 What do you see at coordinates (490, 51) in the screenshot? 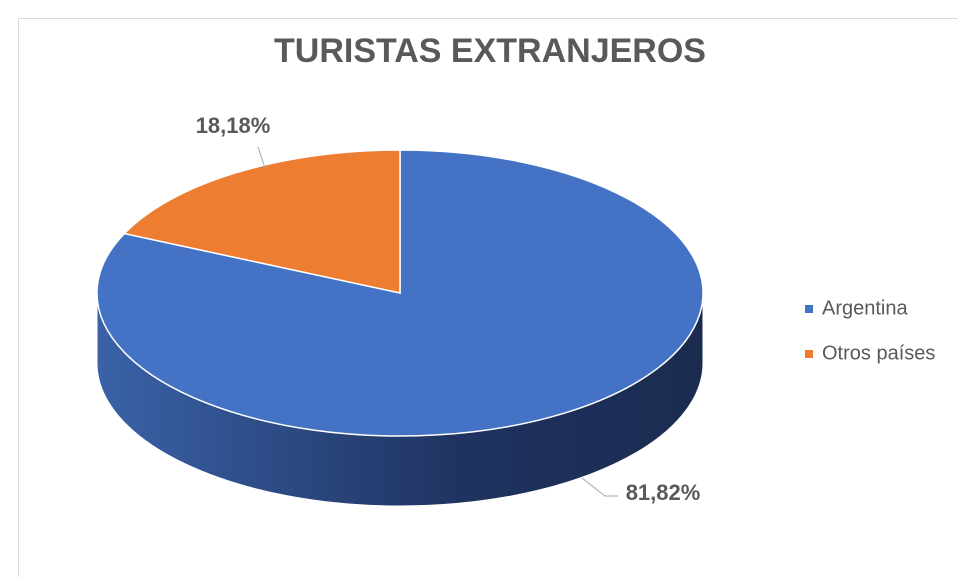
I see `chart-title: TURISTAS EXTRANJEROS` at bounding box center [490, 51].